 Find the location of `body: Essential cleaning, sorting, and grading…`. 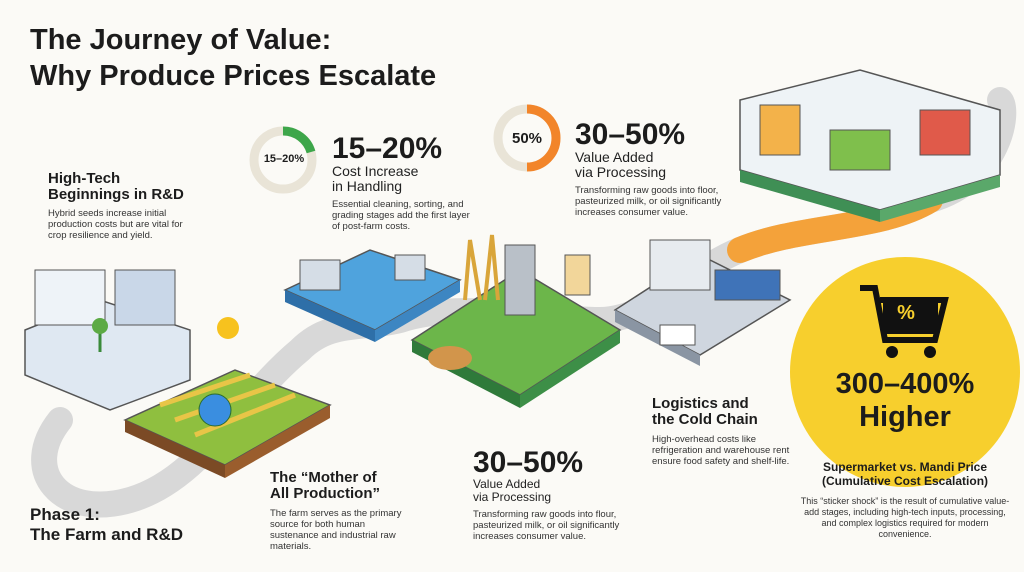

body: Essential cleaning, sorting, and grading… is located at coordinates (401, 215).